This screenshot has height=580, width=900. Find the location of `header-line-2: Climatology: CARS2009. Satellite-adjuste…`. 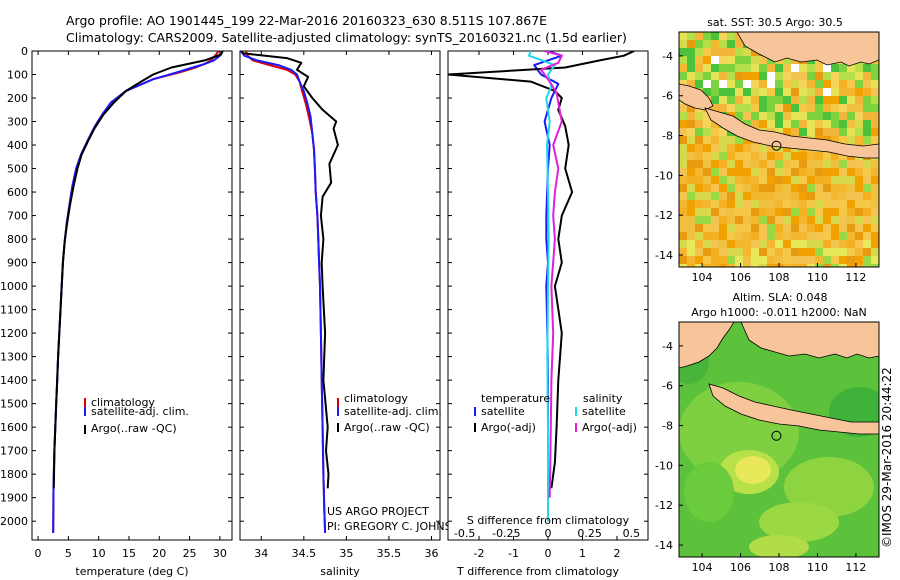

header-line-2: Climatology: CARS2009. Satellite-adjuste… is located at coordinates (346, 37).